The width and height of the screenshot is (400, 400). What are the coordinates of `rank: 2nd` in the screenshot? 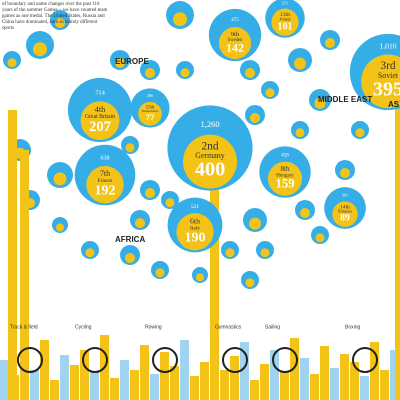 It's located at (210, 146).